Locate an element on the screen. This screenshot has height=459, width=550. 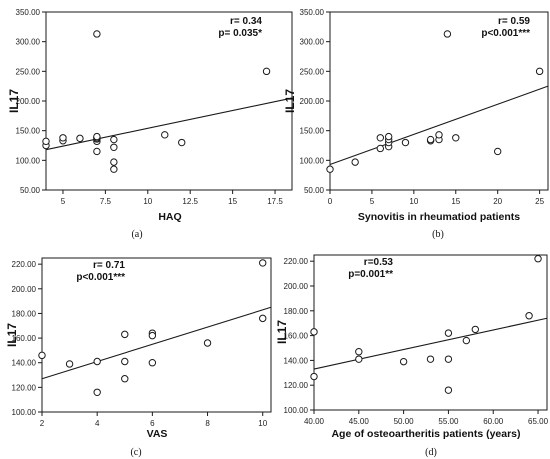
y-tick-label: 150.00 is located at coordinates (312, 131).